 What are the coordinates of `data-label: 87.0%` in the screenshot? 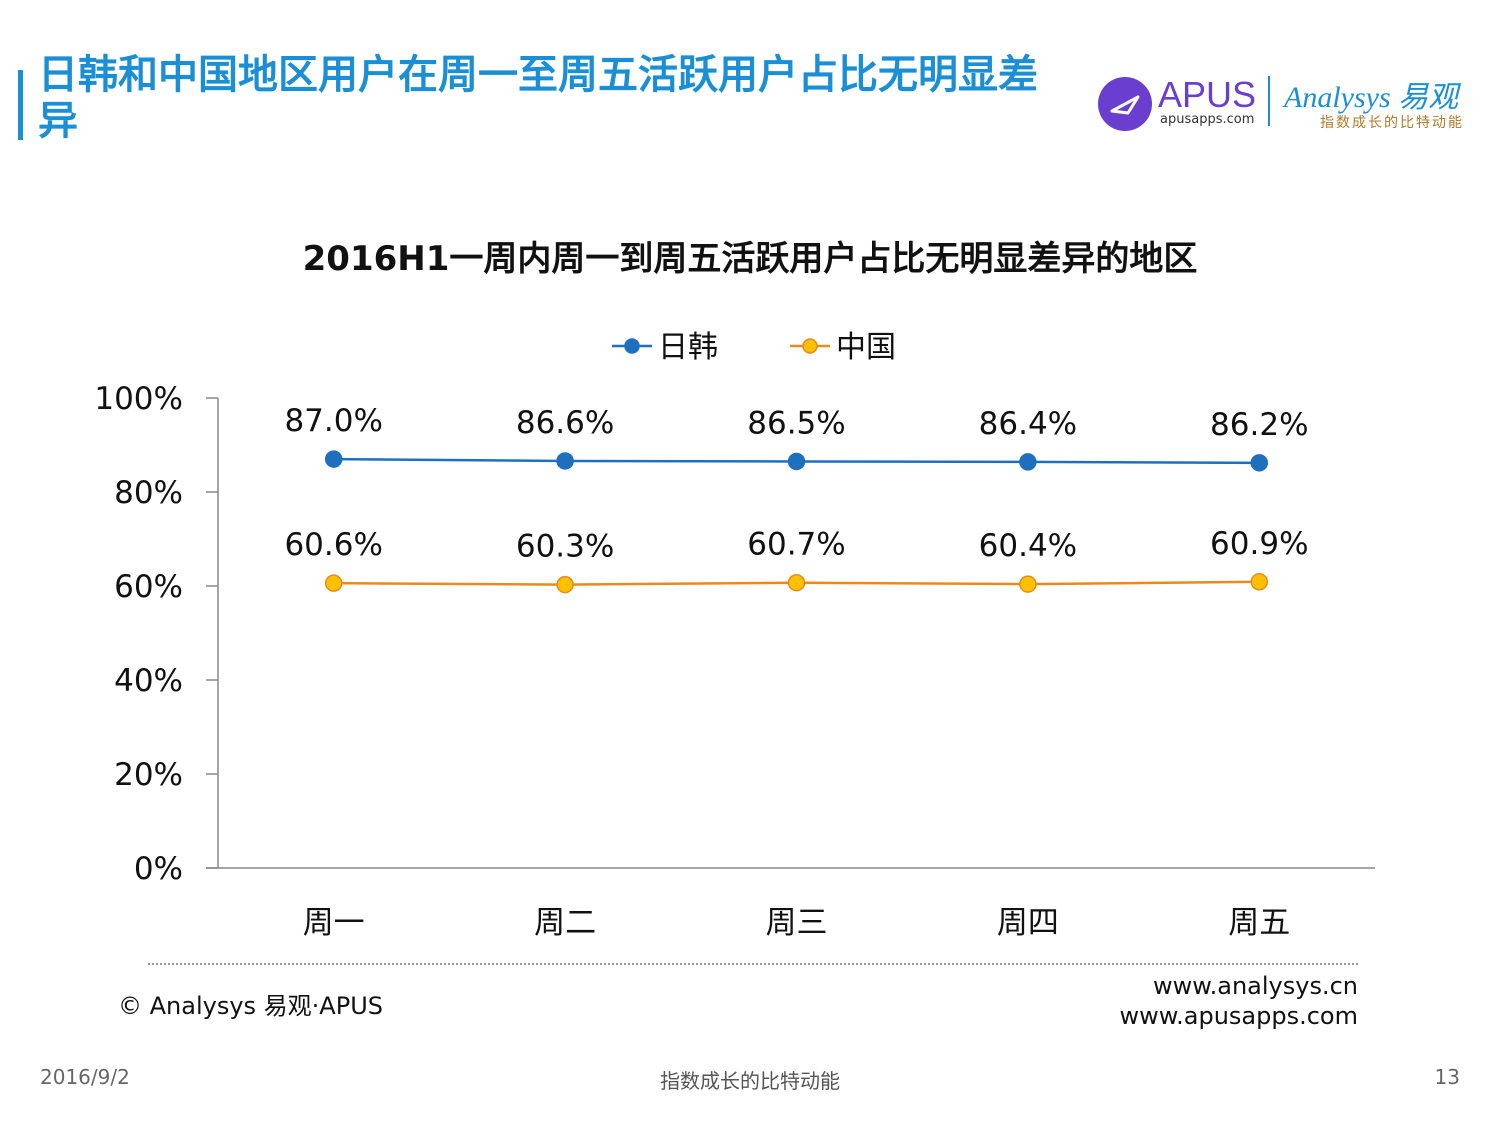 It's located at (333, 421).